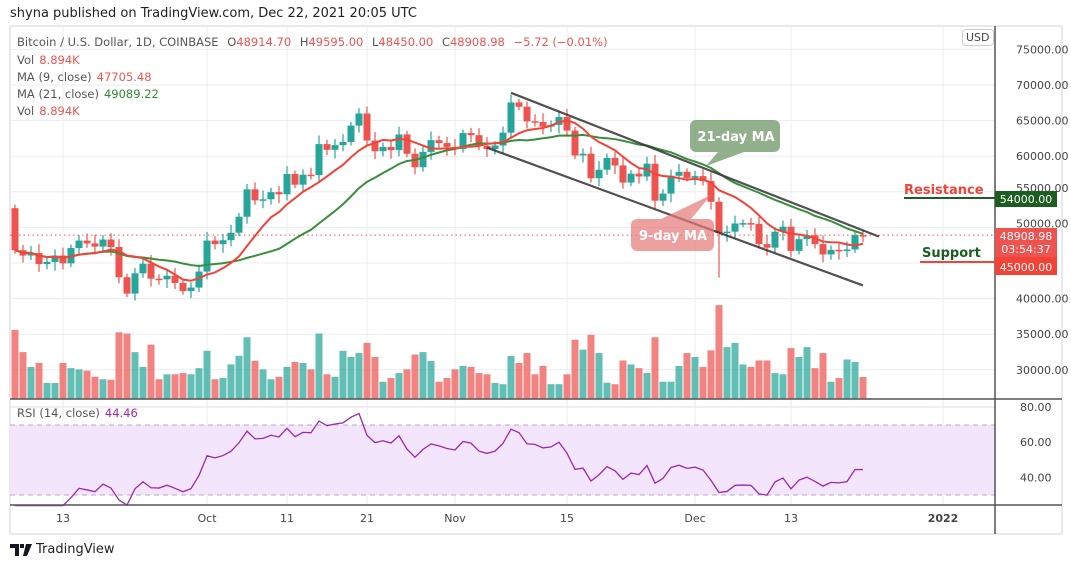  I want to click on price-tick-label: 30000.00, so click(1042, 370).